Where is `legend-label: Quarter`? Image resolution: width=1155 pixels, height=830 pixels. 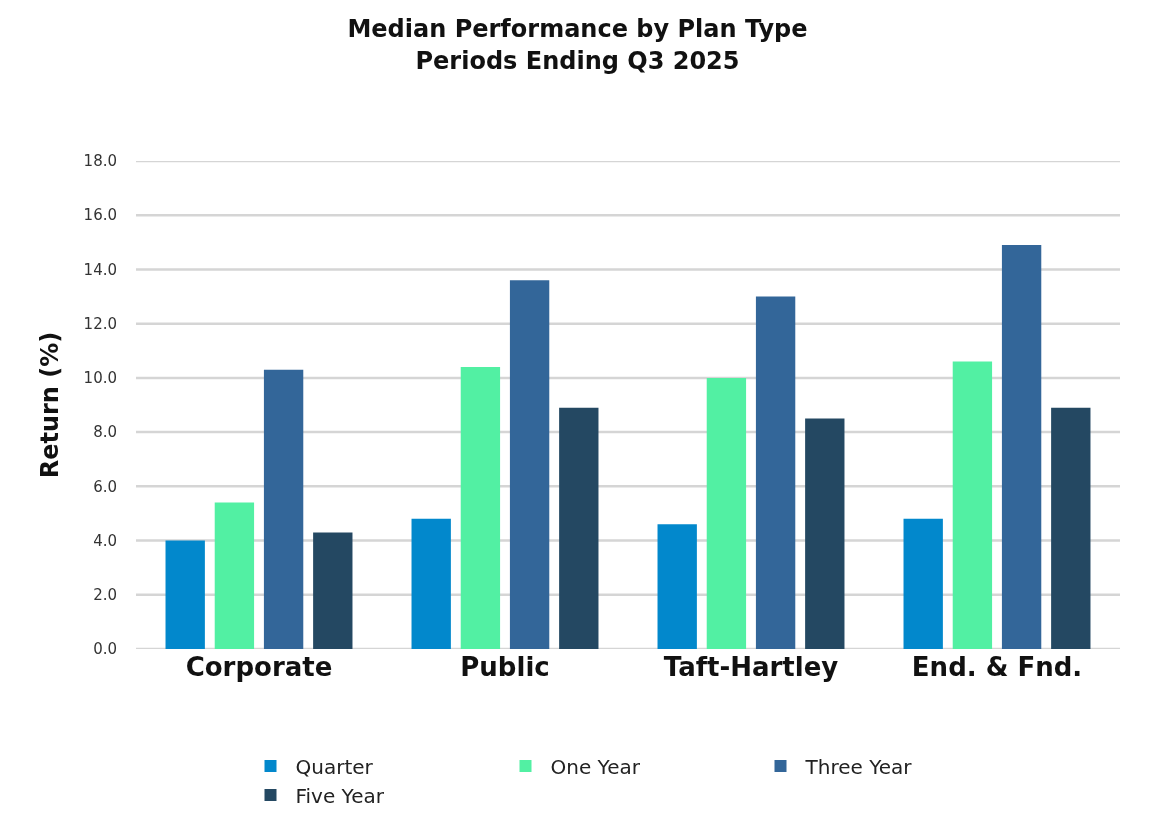 legend-label: Quarter is located at coordinates (334, 766).